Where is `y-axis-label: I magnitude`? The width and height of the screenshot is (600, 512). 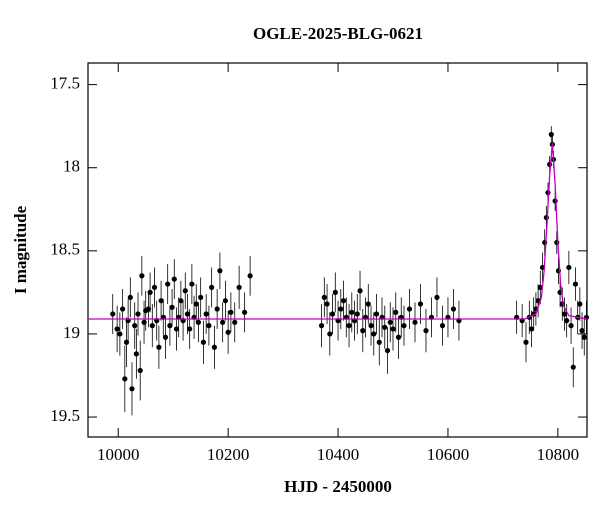
y-axis-label: I magnitude is located at coordinates (20, 249).